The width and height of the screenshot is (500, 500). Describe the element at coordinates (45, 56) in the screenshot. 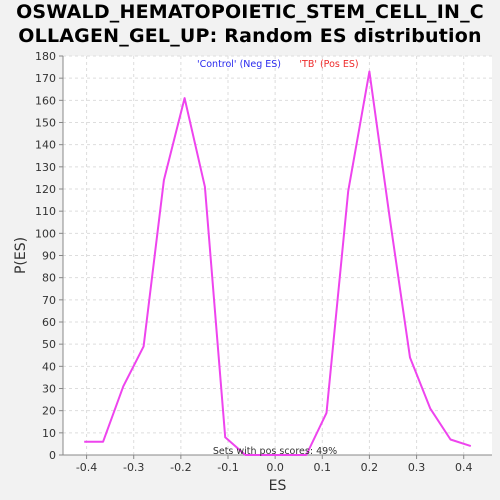

I see `y-tick-label: 180` at that location.